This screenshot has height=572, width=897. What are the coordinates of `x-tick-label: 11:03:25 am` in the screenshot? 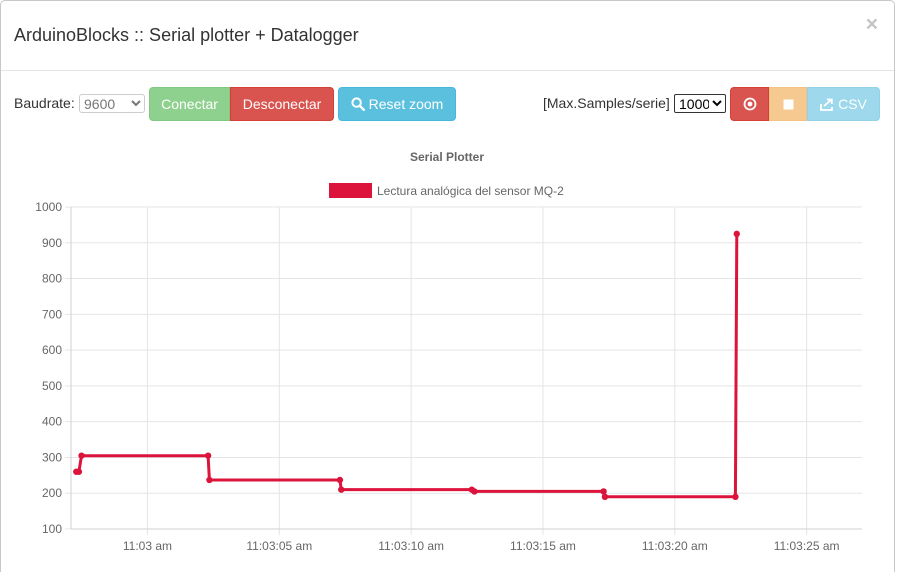 It's located at (807, 546).